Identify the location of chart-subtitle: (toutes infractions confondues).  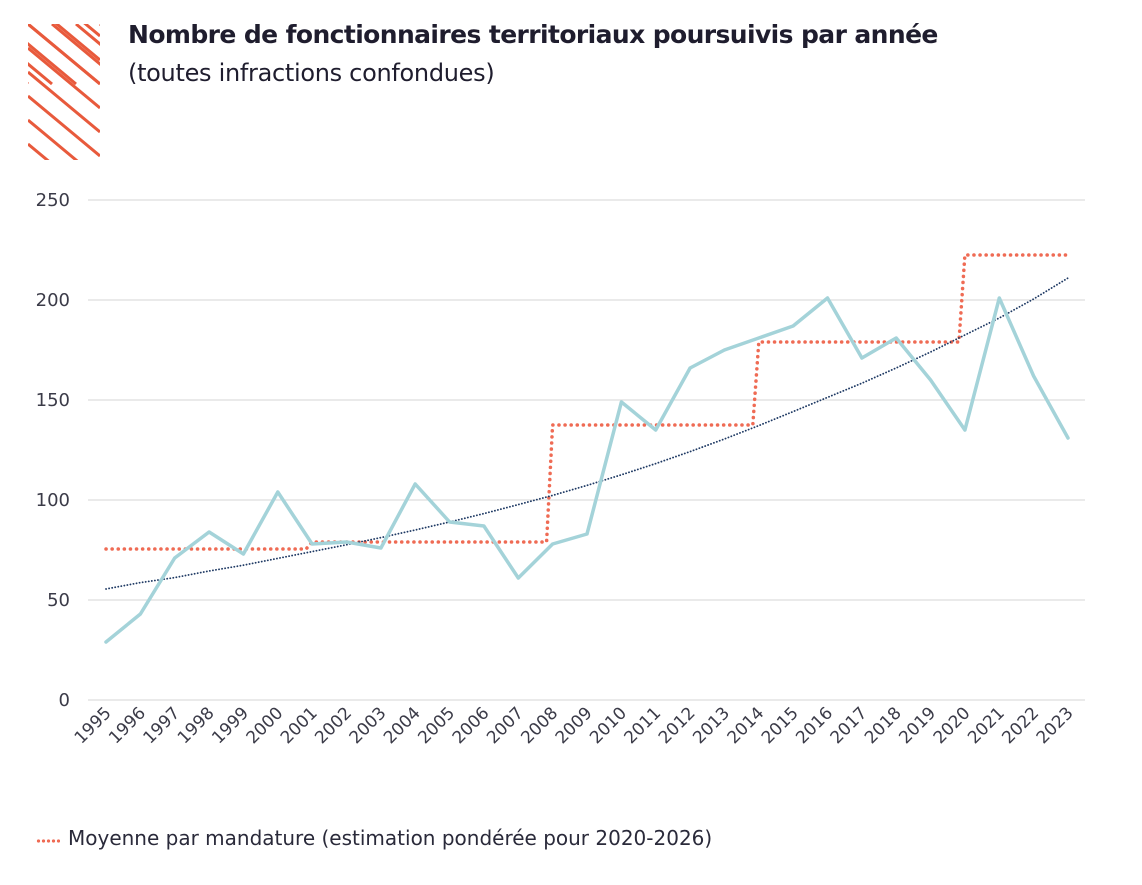
(311, 73).